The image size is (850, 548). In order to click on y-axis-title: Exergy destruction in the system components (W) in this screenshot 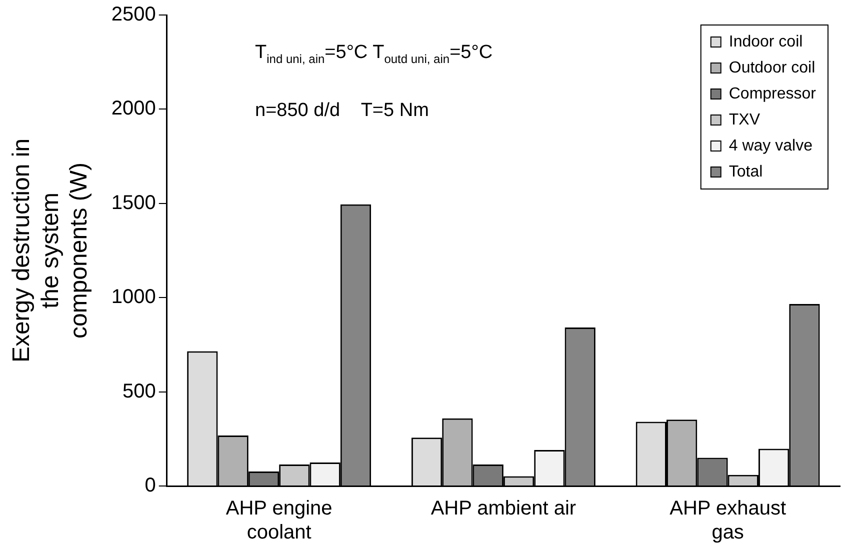, I will do `click(50, 250)`.